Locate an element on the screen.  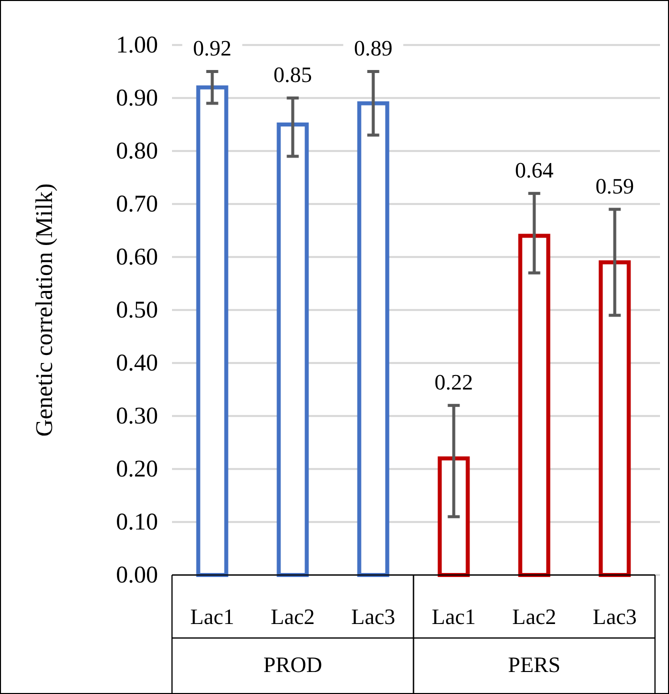
y-tick-label: 0.60 is located at coordinates (137, 257).